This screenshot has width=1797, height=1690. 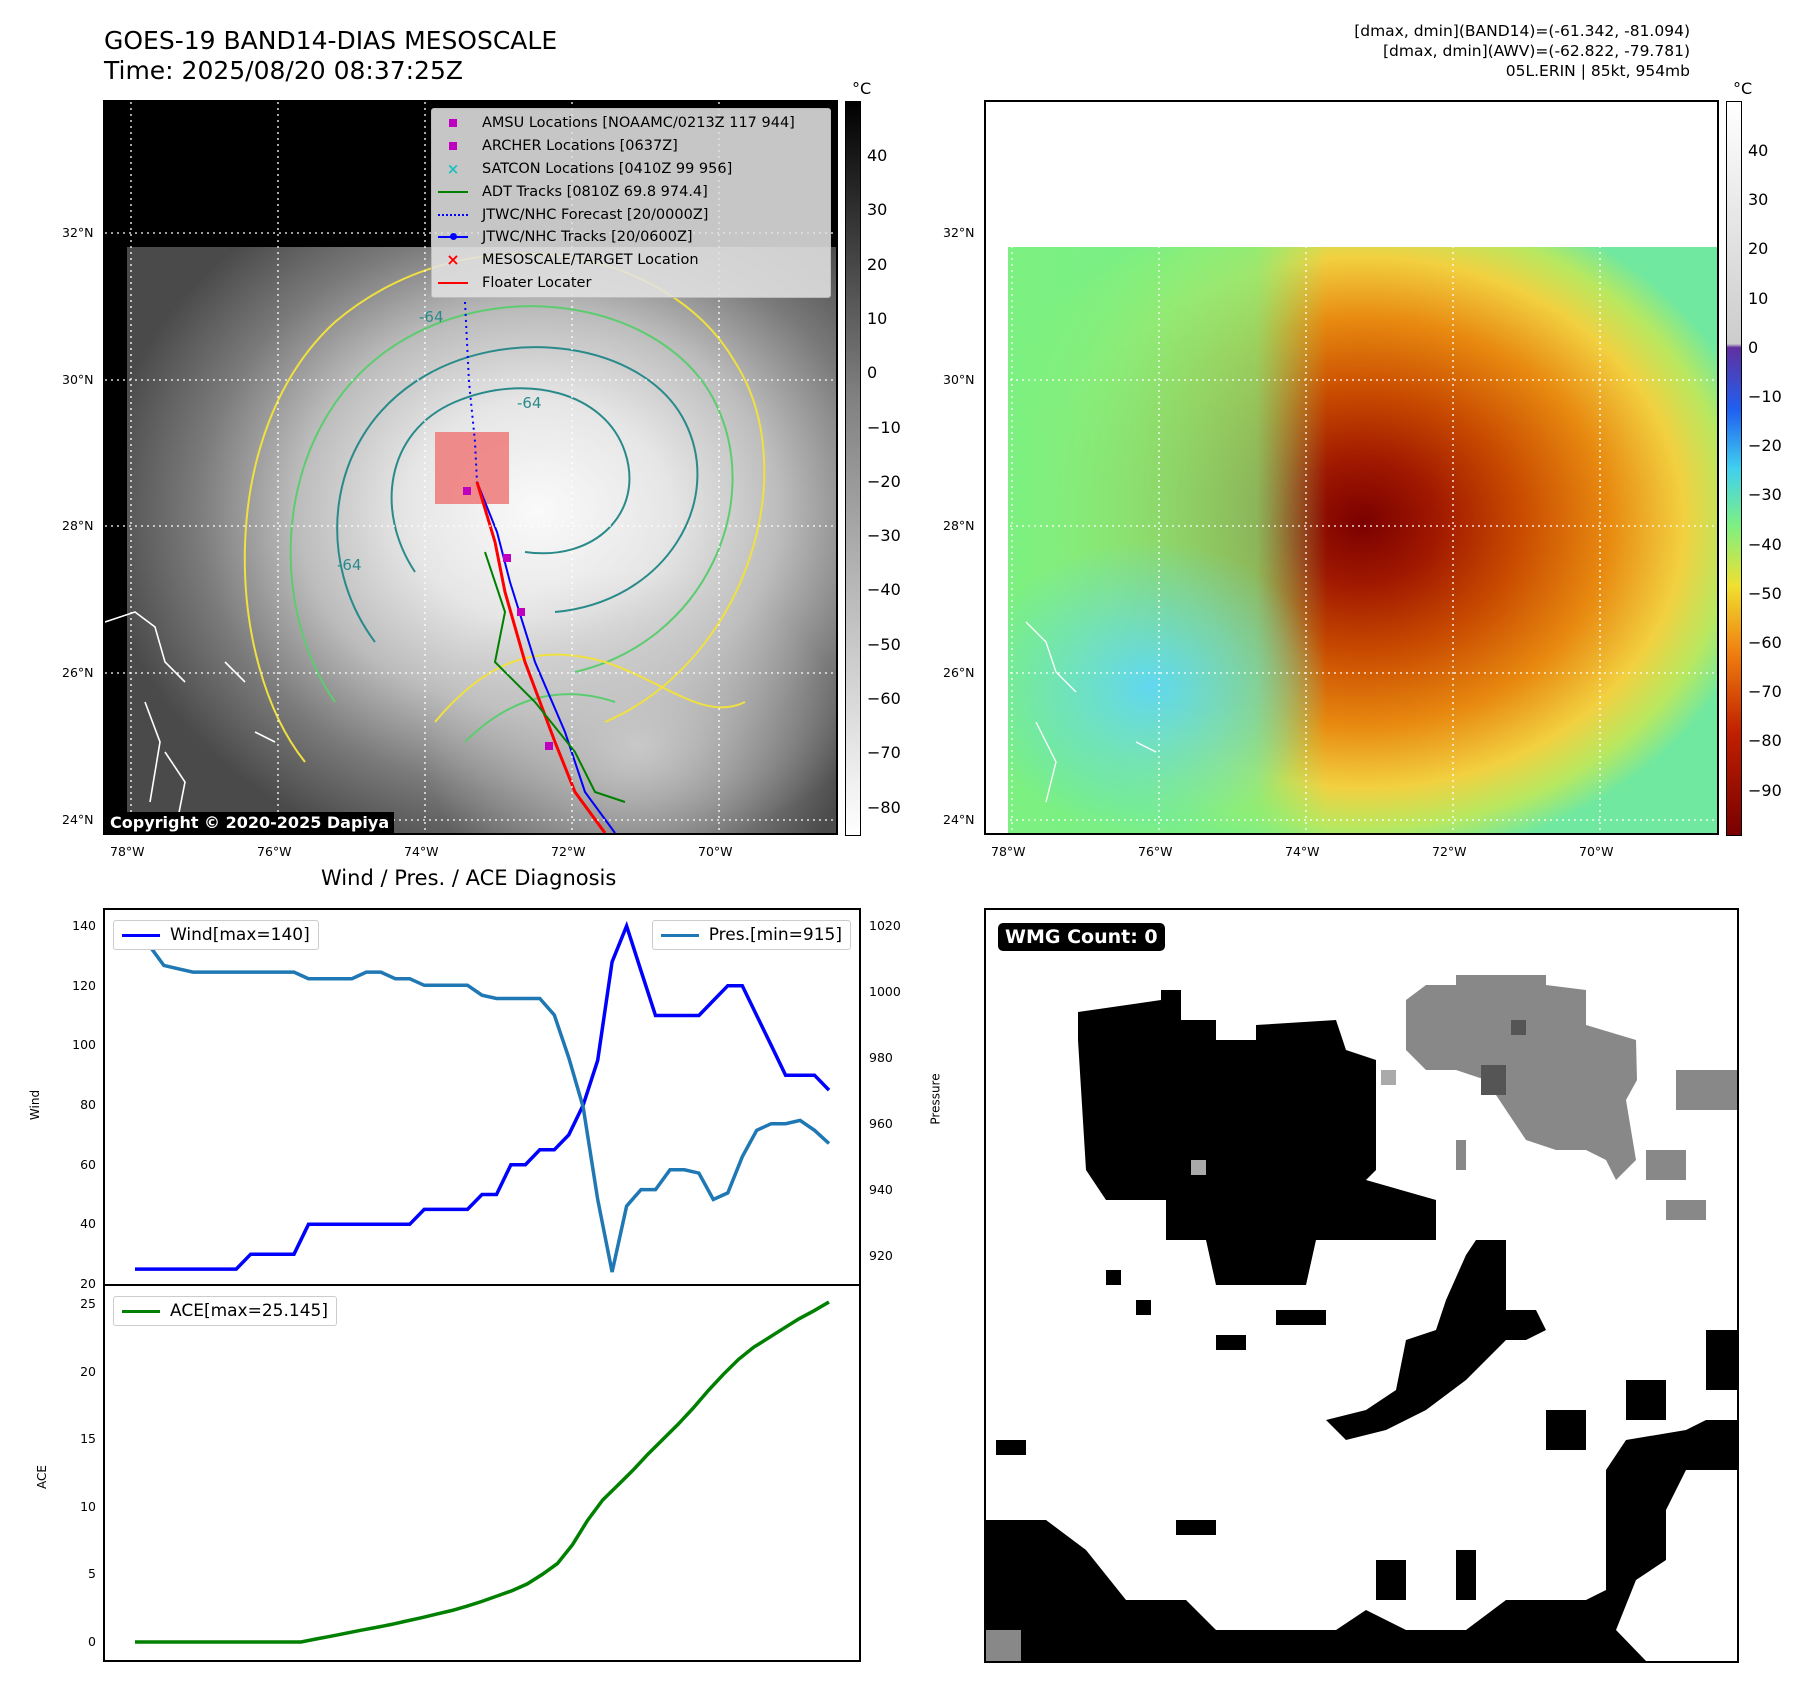 I want to click on wind-pressure-plot, so click(x=483, y=1096).